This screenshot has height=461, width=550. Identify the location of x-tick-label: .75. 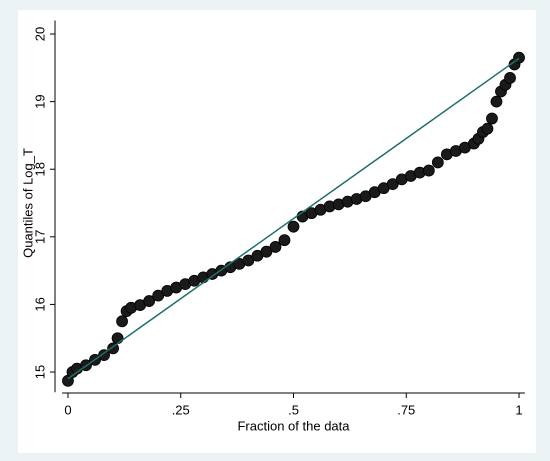
(406, 409).